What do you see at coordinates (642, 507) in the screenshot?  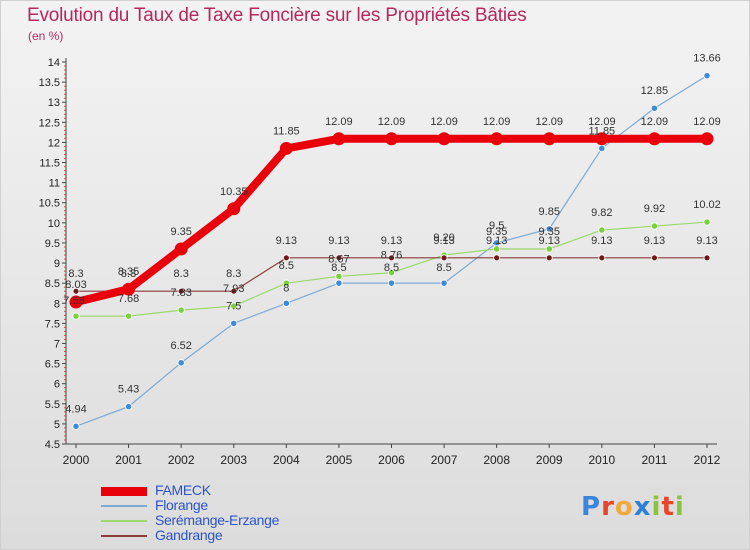 I see `logo-letter: x` at bounding box center [642, 507].